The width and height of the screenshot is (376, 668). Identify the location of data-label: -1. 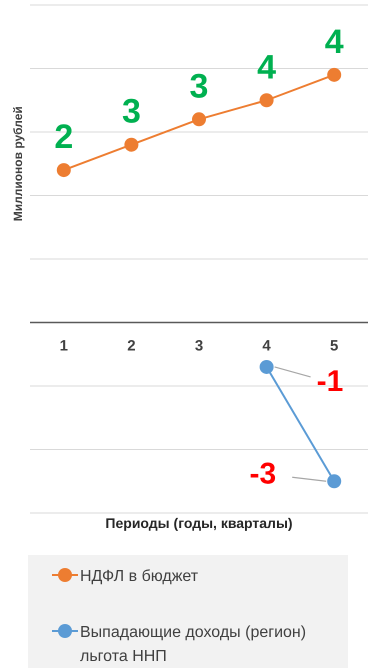
(330, 381).